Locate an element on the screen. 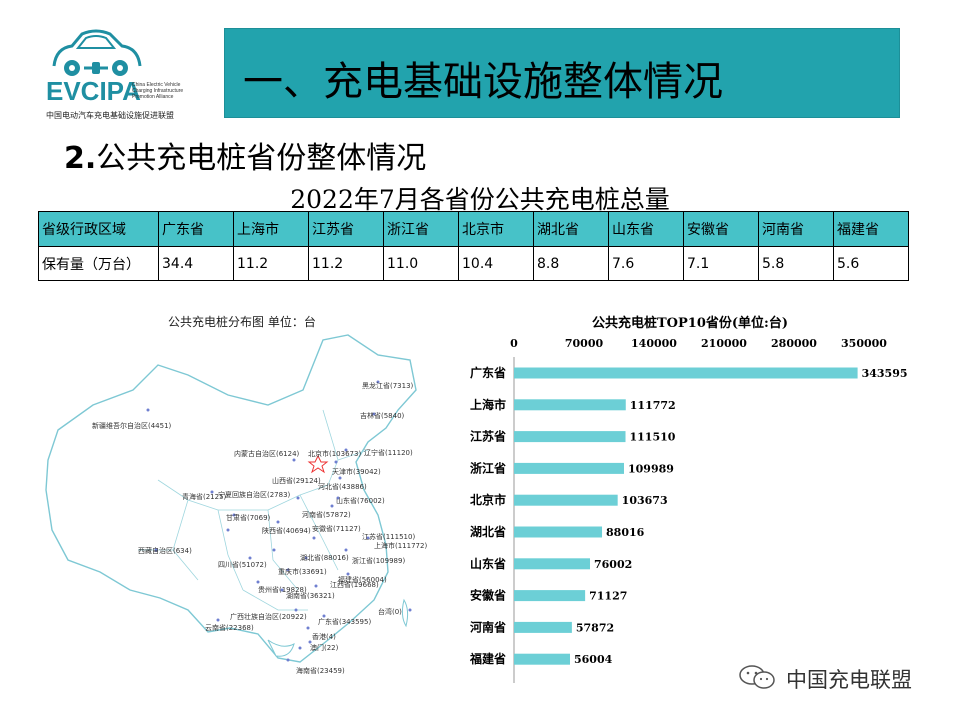 The width and height of the screenshot is (960, 720). province-dots is located at coordinates (279, 521).